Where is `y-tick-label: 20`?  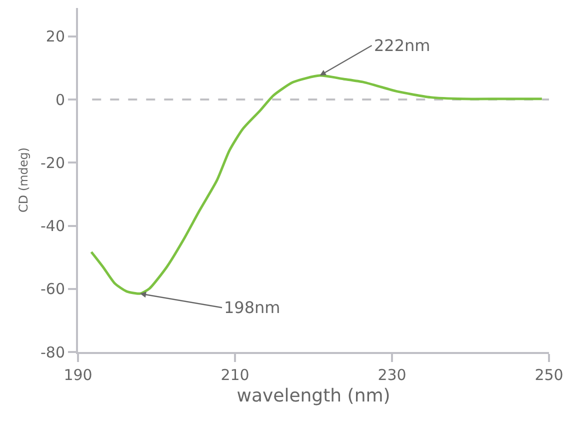
y-tick-label: 20 is located at coordinates (55, 37).